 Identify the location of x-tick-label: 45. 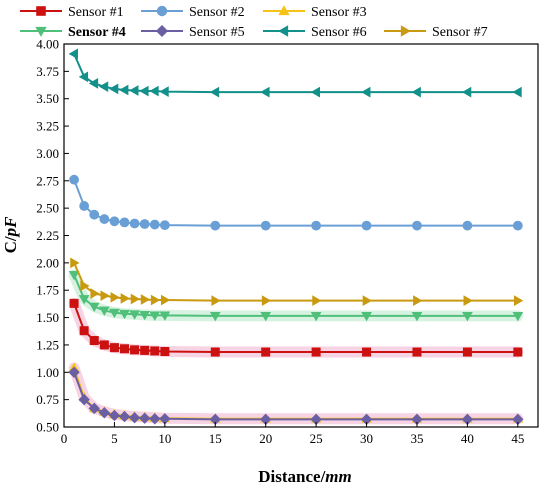
(517, 438).